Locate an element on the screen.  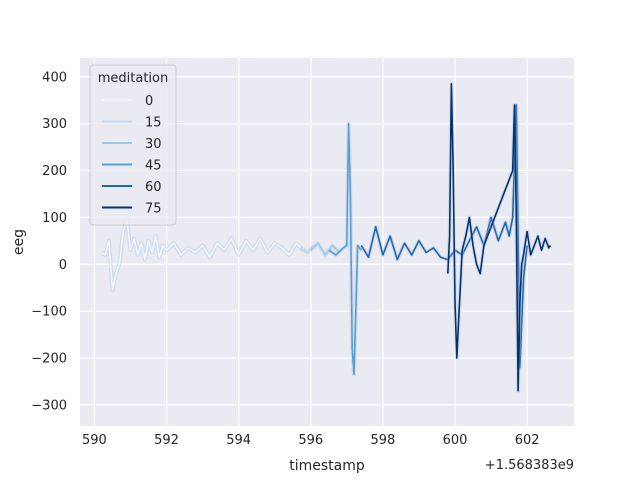
legend-box is located at coordinates (133, 145).